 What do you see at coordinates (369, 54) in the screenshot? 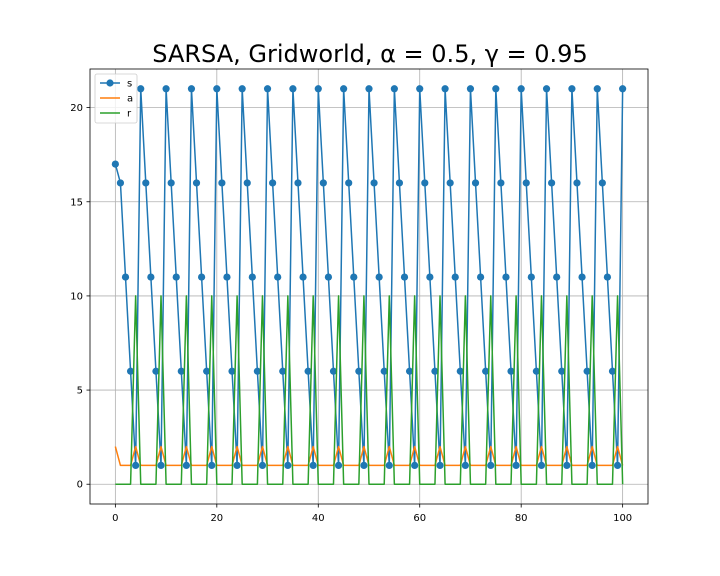
I see `chart-title: SARSA, Gridworld, α = 0.5, γ = 0.95` at bounding box center [369, 54].